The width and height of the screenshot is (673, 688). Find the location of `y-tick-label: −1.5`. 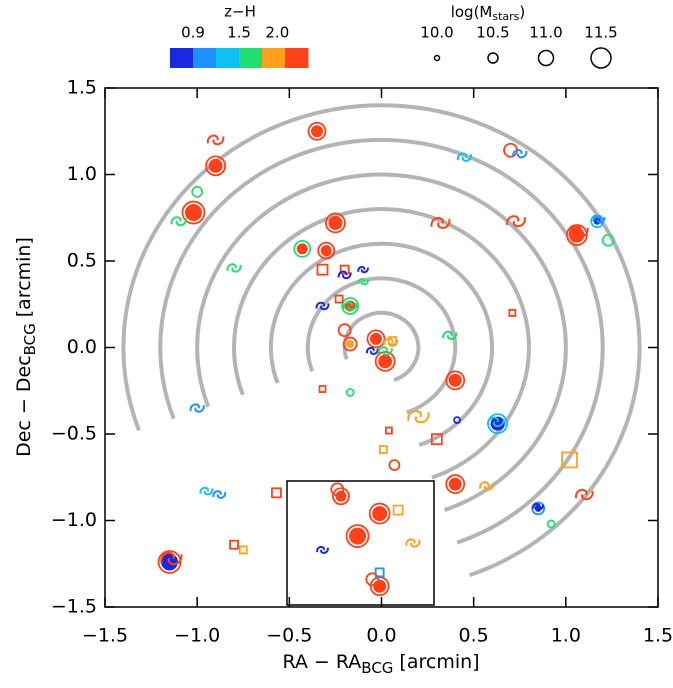

y-tick-label: −1.5 is located at coordinates (74, 607).